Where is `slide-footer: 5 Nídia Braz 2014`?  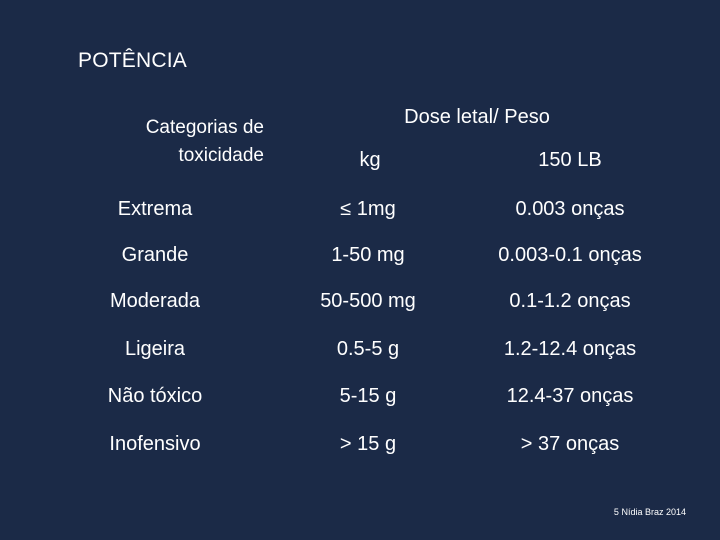 slide-footer: 5 Nídia Braz 2014 is located at coordinates (650, 512).